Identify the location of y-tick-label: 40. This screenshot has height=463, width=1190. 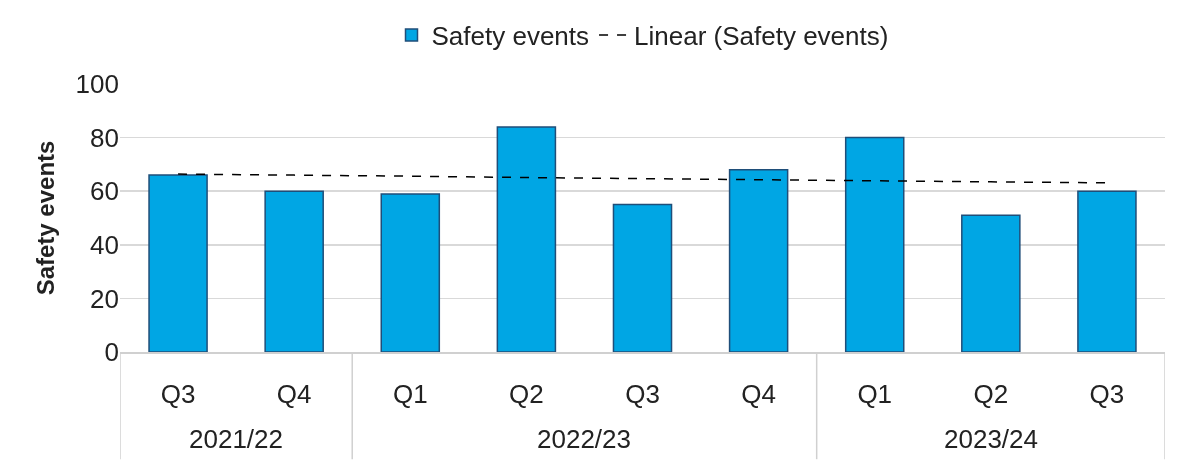
(104, 244).